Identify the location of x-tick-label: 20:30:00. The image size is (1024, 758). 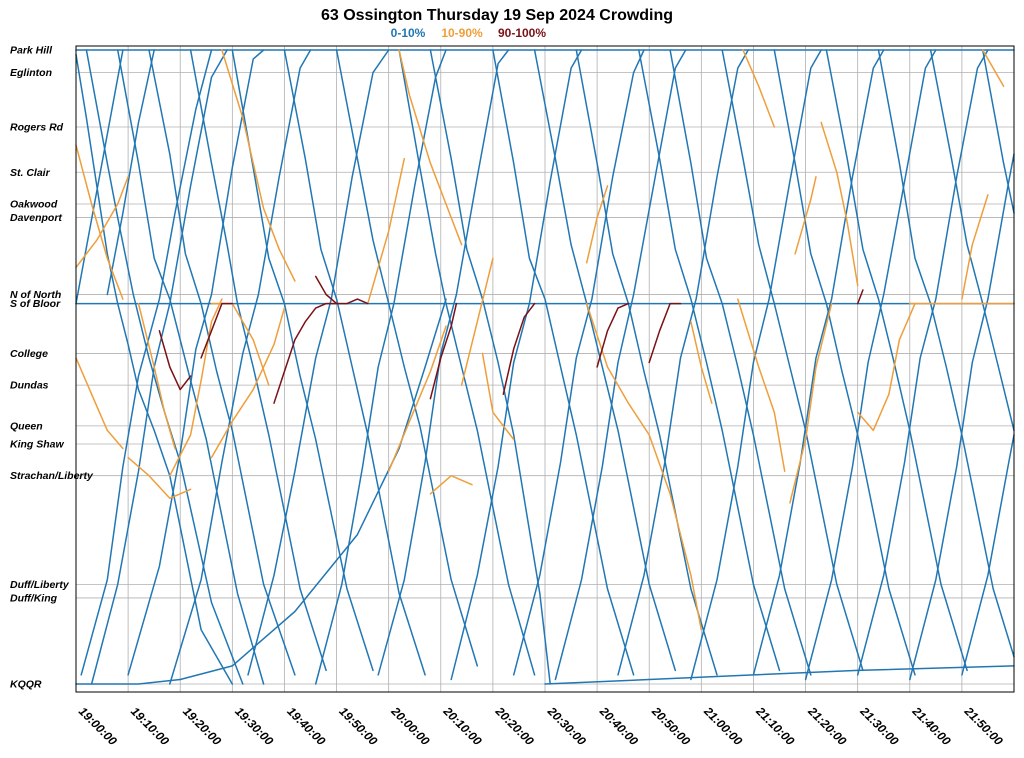
(566, 726).